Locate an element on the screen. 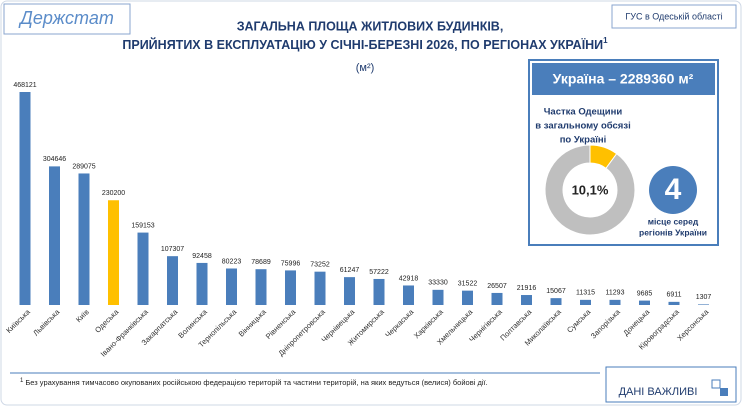  footnote-marker: 1 is located at coordinates (22, 381).